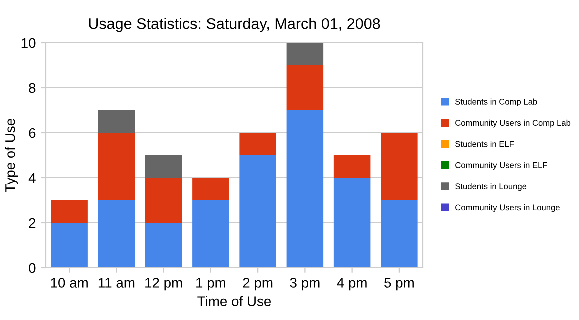  I want to click on legend-label: Community Users in Lounge, so click(508, 208).